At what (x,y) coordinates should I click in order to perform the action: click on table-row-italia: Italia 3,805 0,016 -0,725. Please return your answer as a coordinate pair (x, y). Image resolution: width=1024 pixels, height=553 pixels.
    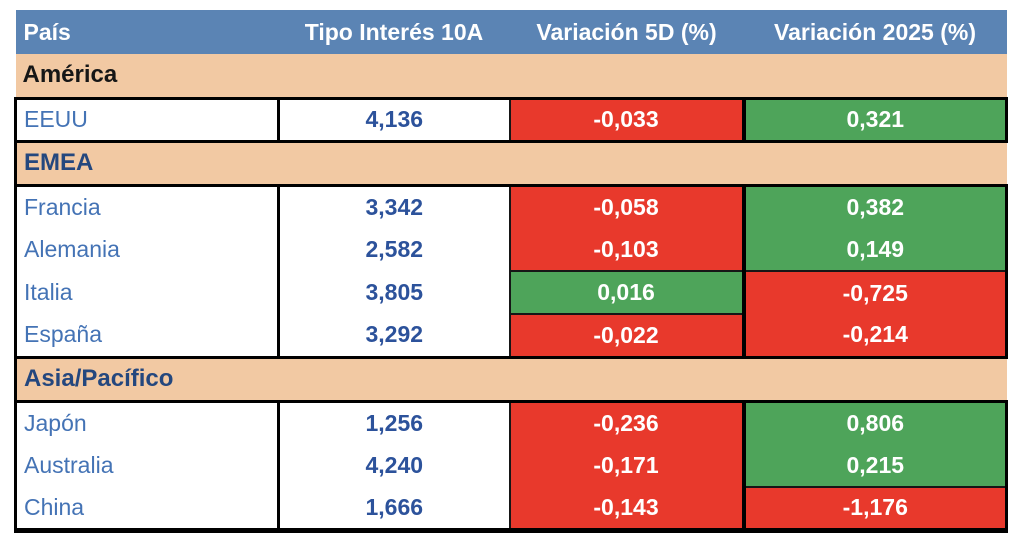
    Looking at the image, I should click on (511, 292).